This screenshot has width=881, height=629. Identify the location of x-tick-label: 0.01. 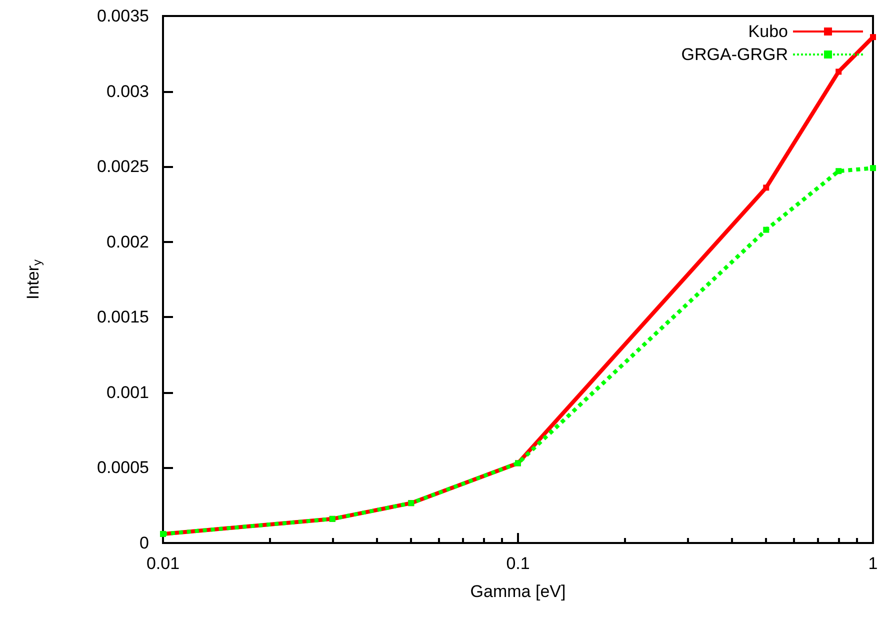
(163, 563).